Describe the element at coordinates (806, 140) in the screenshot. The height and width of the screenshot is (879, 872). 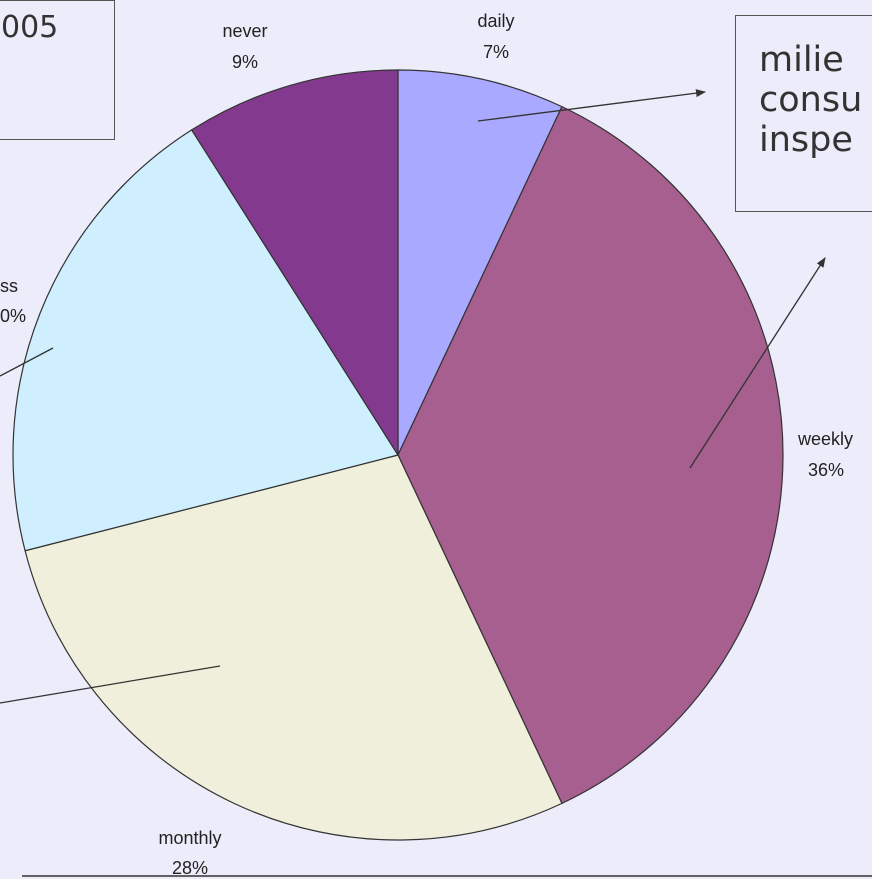
I see `callout-right-line-3: inspe` at that location.